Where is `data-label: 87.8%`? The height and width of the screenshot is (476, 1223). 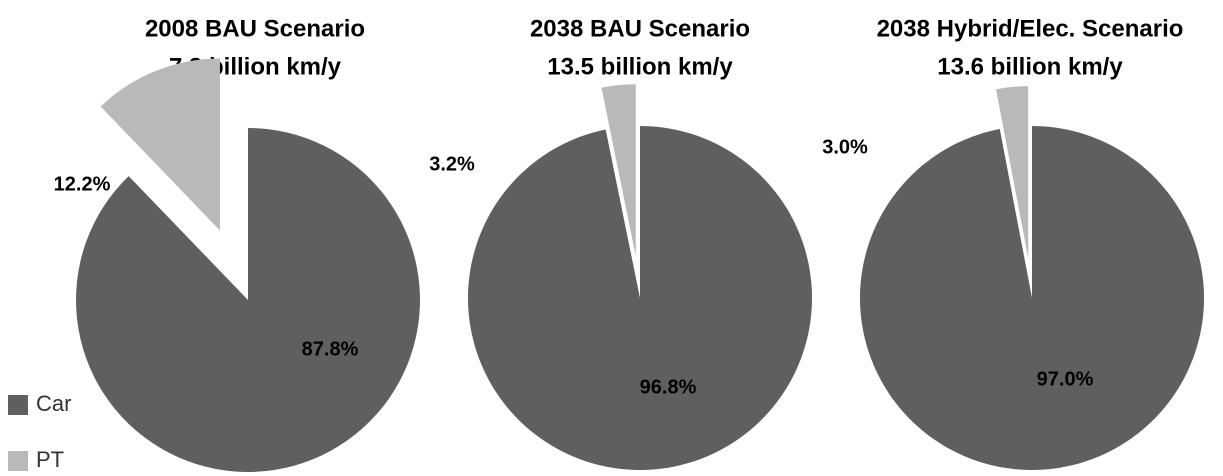 data-label: 87.8% is located at coordinates (330, 349).